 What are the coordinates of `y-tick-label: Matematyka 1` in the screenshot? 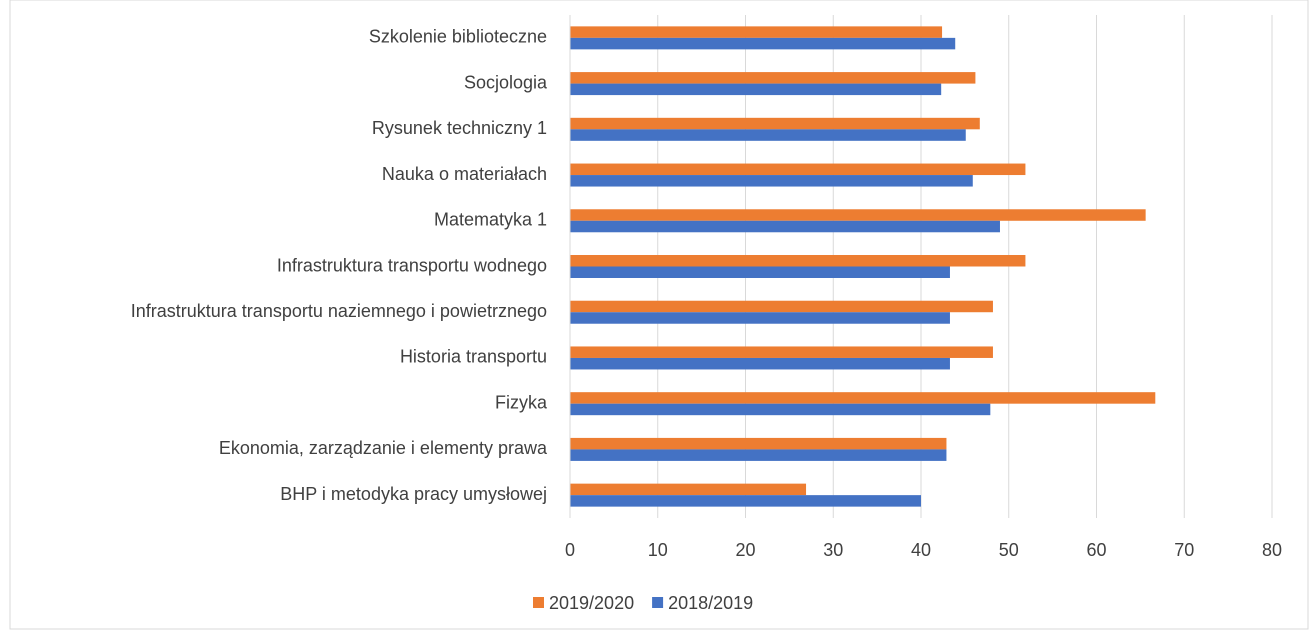 It's located at (490, 220).